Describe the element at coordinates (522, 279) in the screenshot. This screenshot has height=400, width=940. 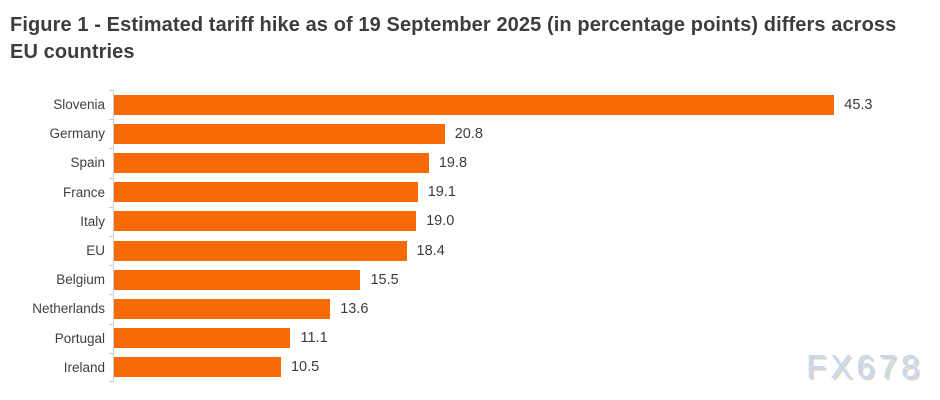
I see `bar-track: 15.5` at that location.